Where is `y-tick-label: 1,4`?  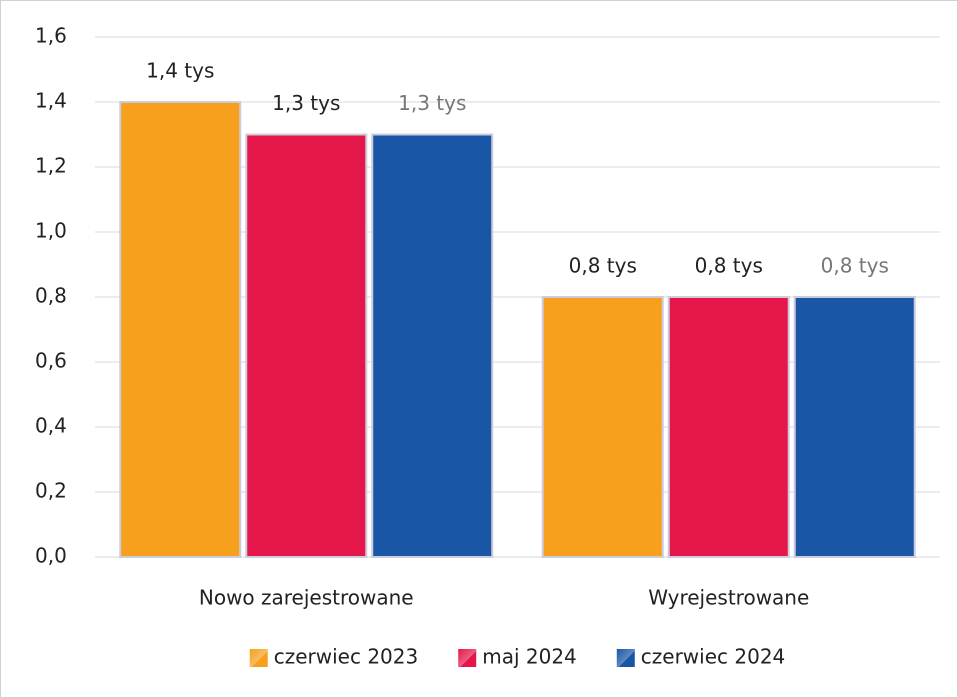 y-tick-label: 1,4 is located at coordinates (51, 101).